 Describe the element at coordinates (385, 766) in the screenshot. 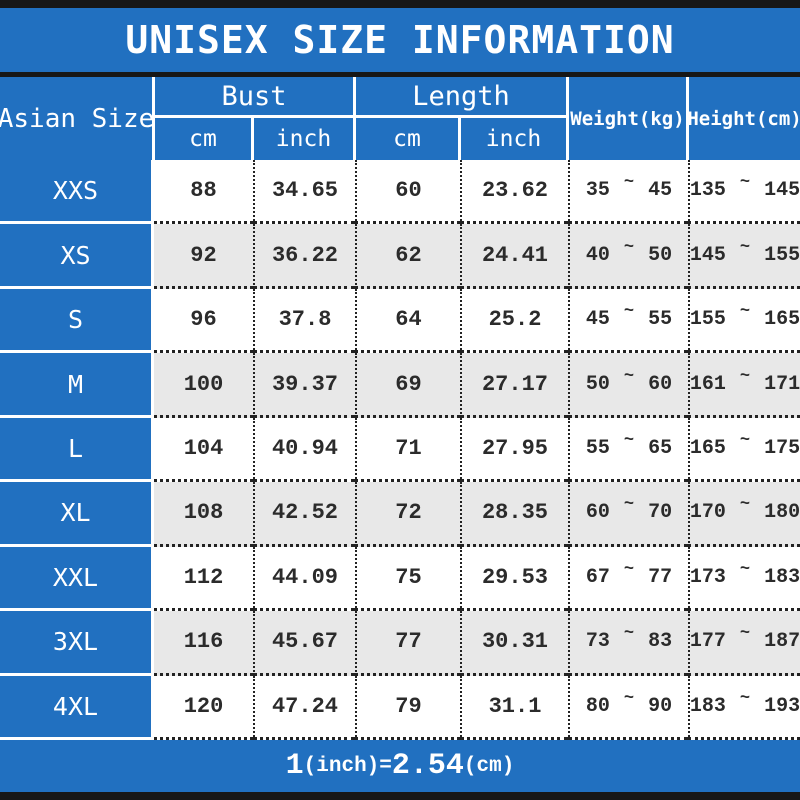

I see `footer-segment: =` at that location.